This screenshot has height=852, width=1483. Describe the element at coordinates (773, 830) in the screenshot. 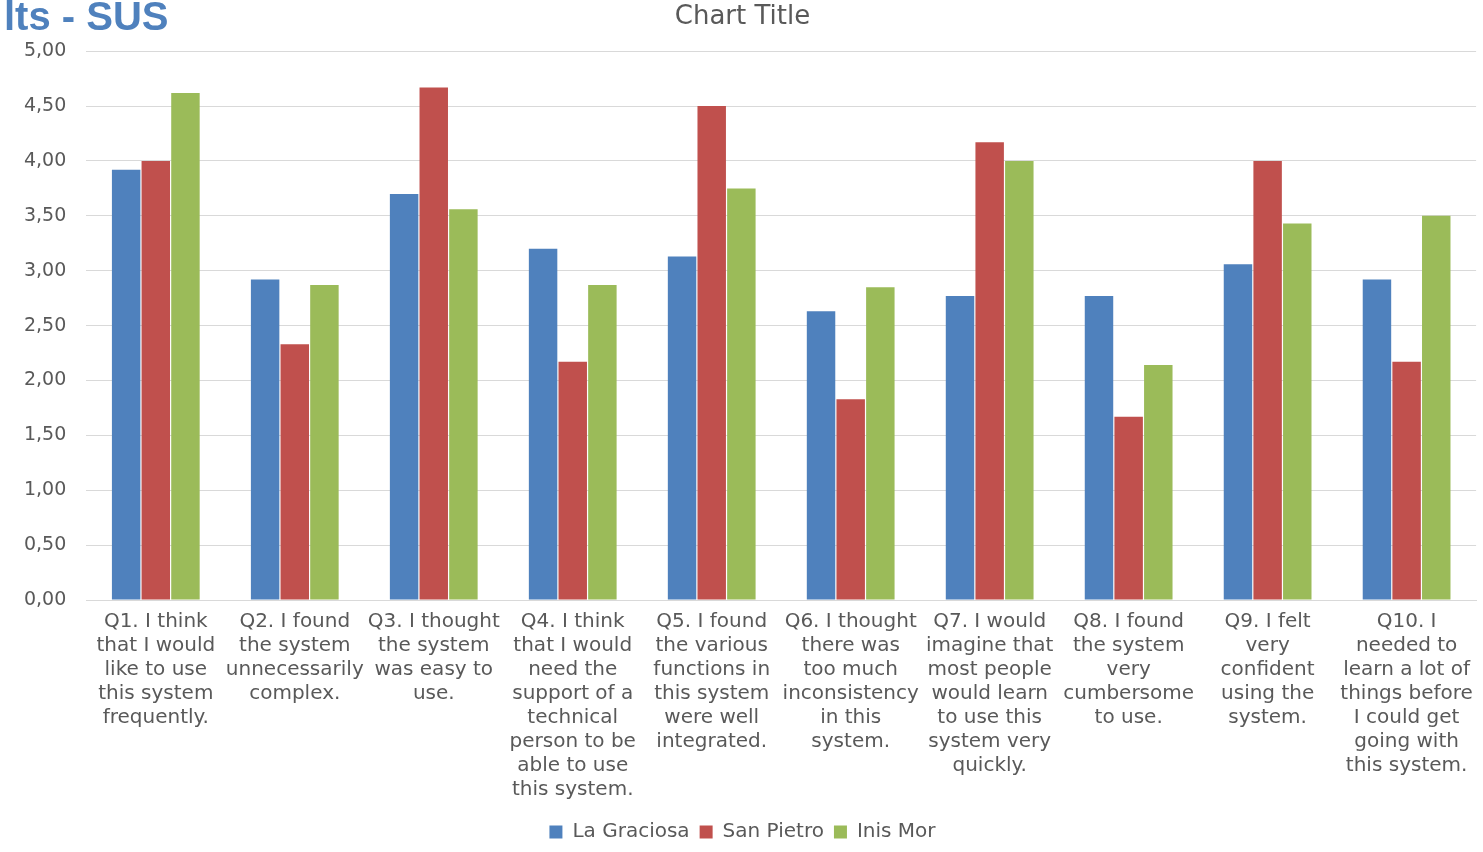

I see `legend-label: San Pietro` at that location.